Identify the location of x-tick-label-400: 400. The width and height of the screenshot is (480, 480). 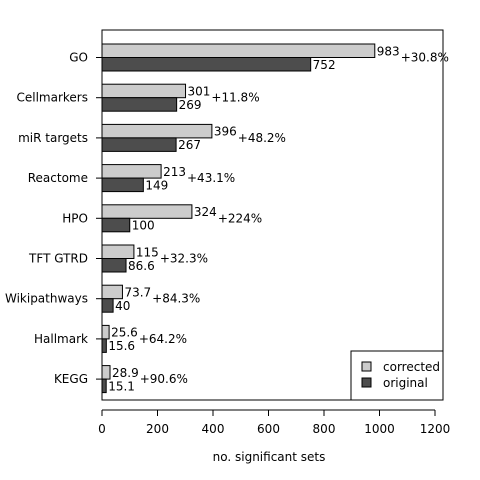
(213, 429).